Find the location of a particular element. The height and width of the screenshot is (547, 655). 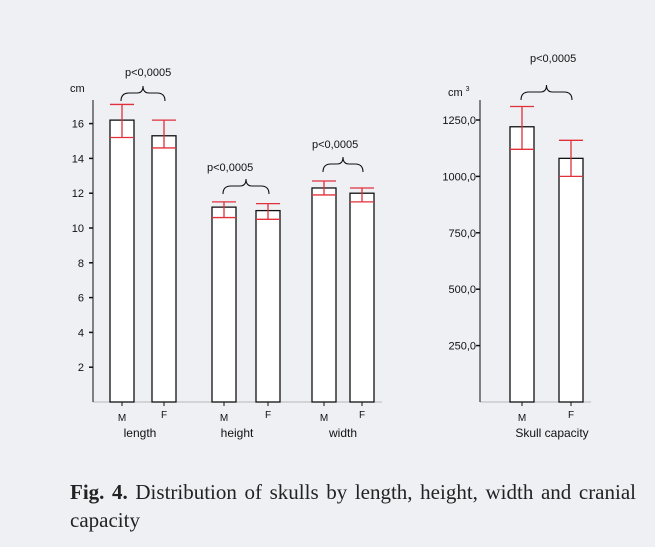

y-tick-label-0-3: 8 is located at coordinates (81, 264).